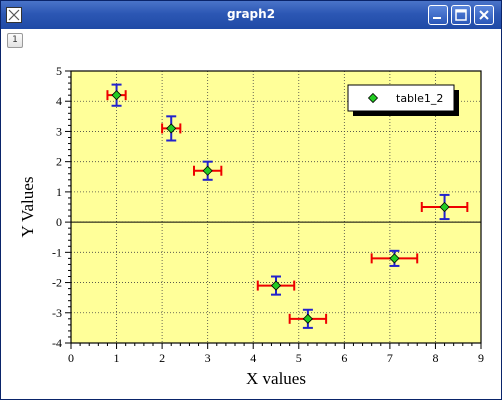 The width and height of the screenshot is (502, 400). Describe the element at coordinates (15, 40) in the screenshot. I see `layer-tab-1: 1` at that location.